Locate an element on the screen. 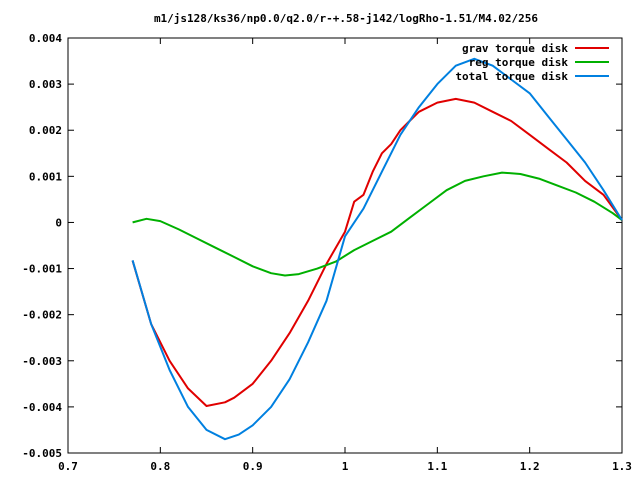 Image resolution: width=640 pixels, height=480 pixels. x-tick-label: 1.2 is located at coordinates (530, 466).